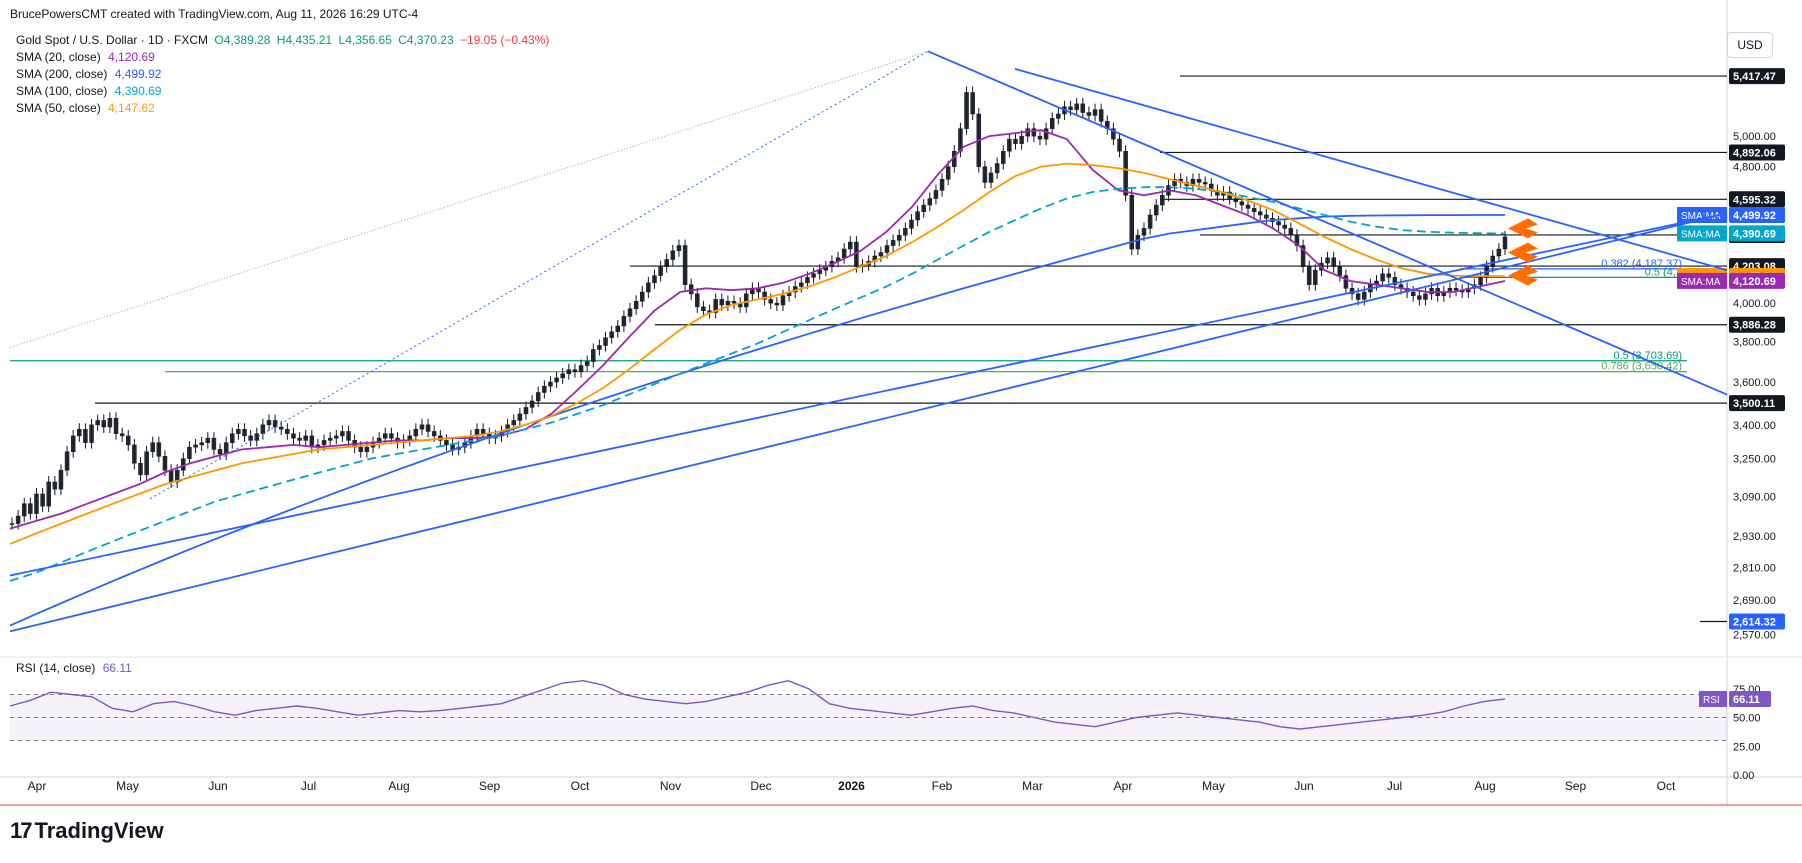 This screenshot has height=863, width=1802. I want to click on rsi-line, so click(757, 704).